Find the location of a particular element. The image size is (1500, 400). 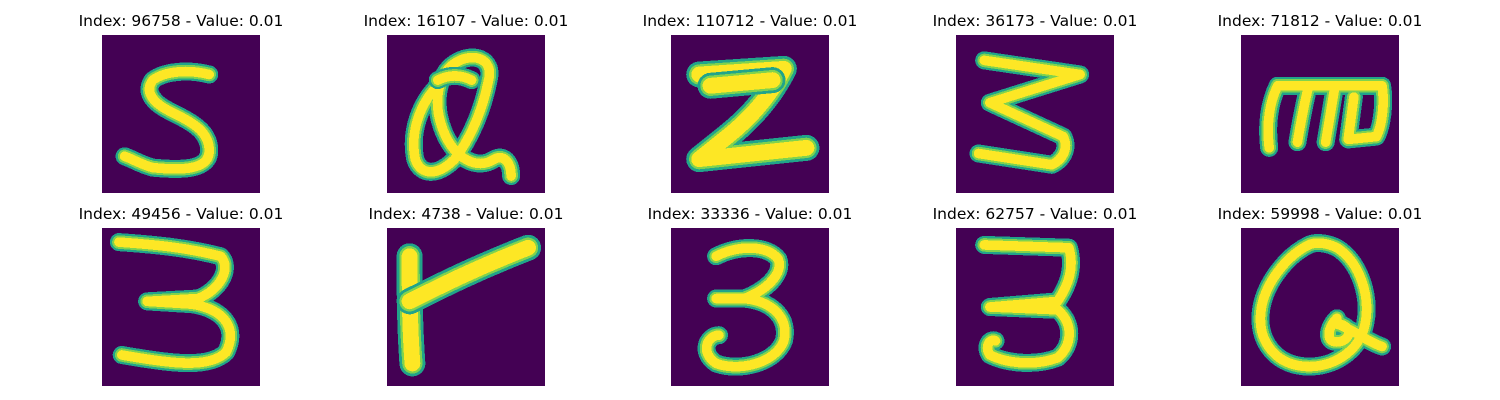

panel-title: Index: 36173 - Value: 0.01 is located at coordinates (1035, 21).